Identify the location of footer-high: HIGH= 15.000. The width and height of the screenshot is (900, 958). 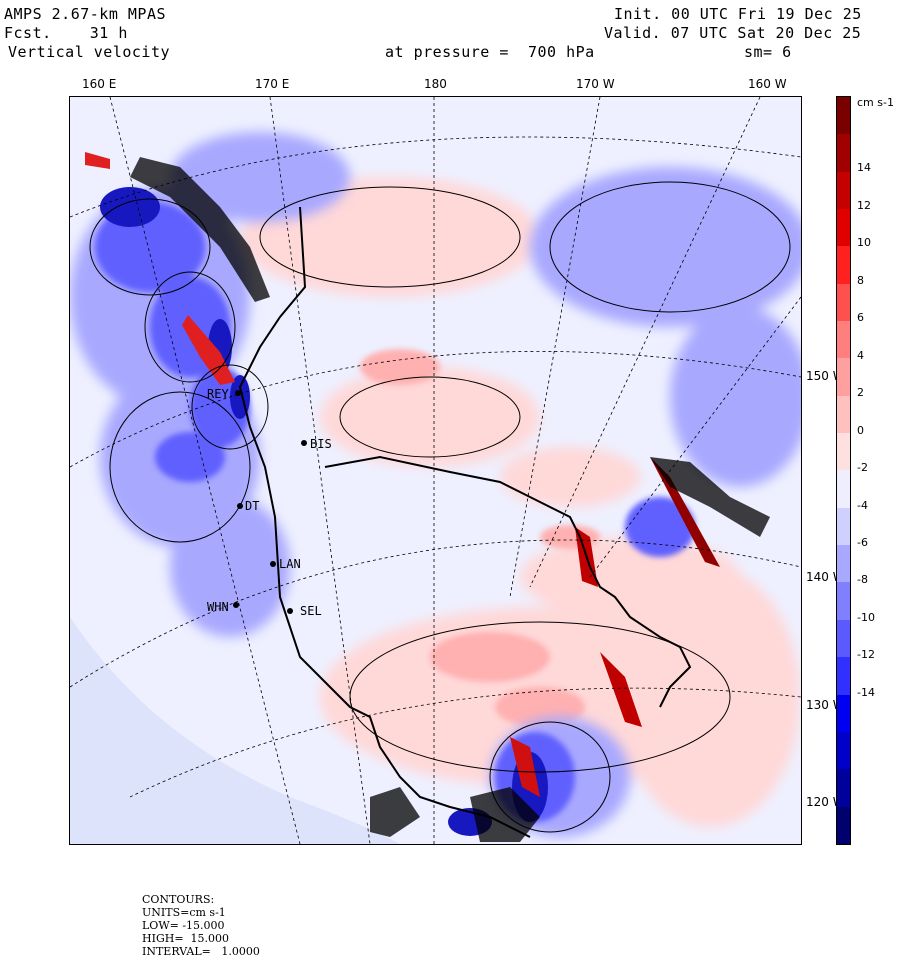
(186, 938).